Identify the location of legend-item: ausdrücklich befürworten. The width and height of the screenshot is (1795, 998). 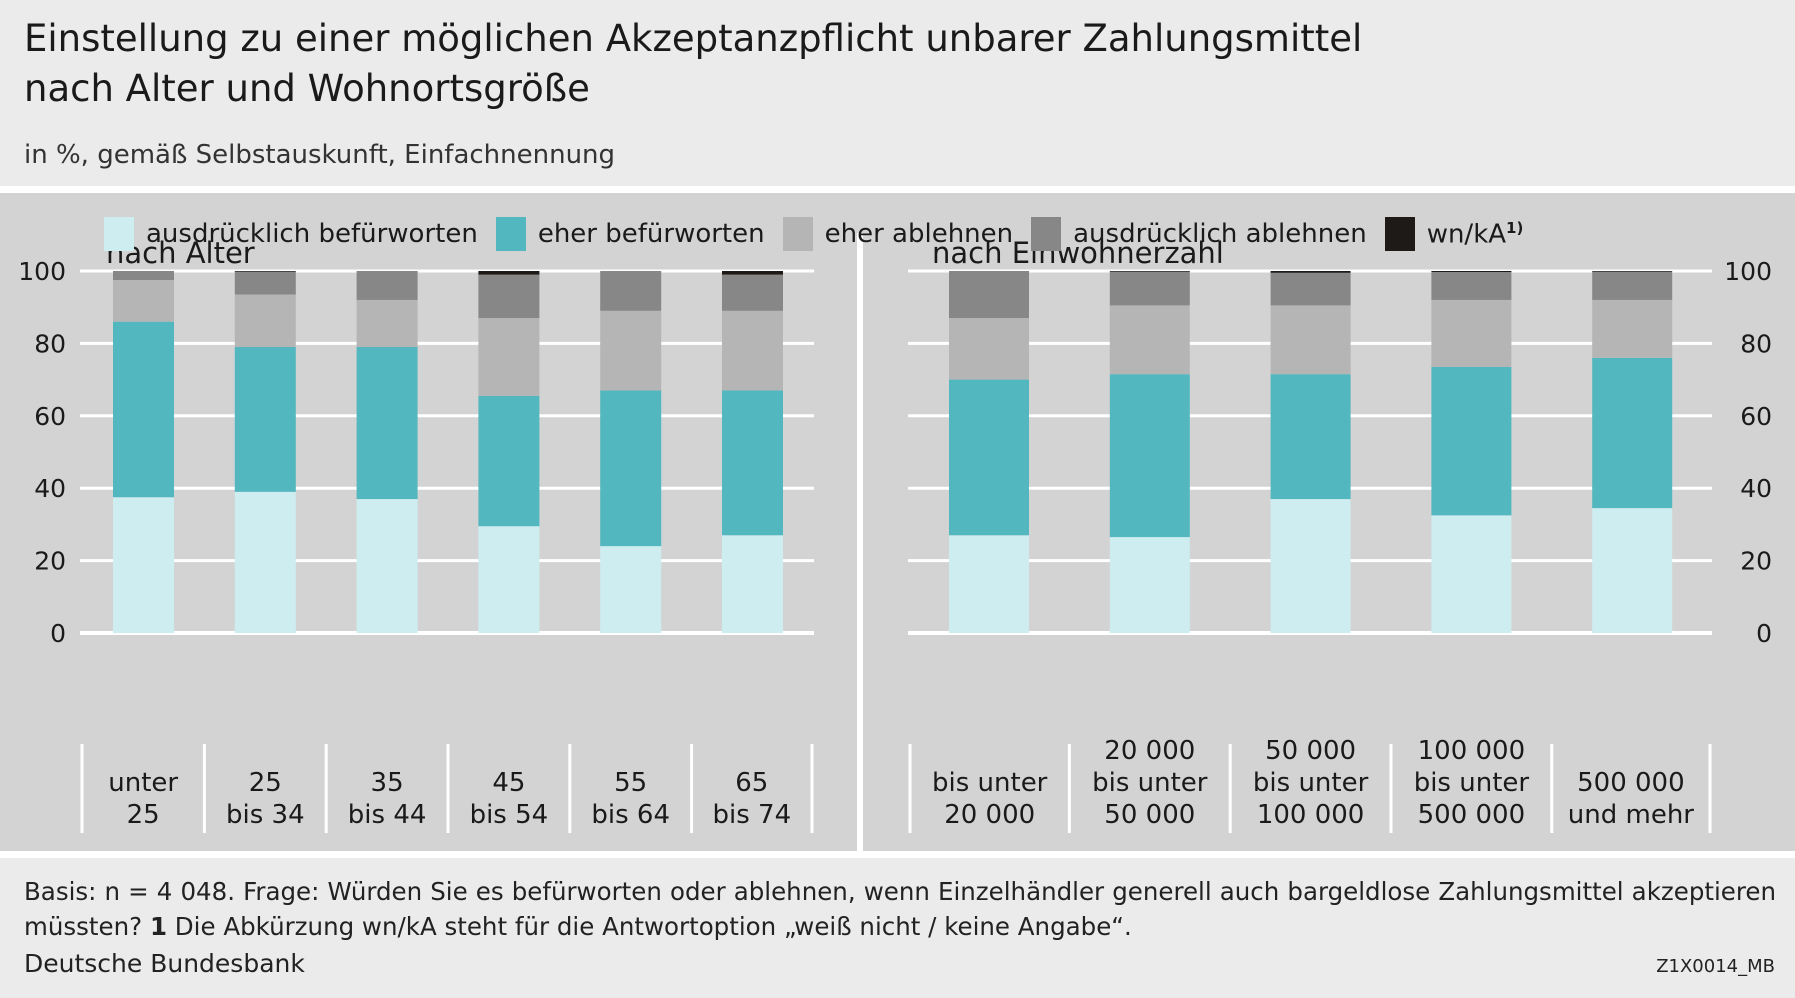
(291, 234).